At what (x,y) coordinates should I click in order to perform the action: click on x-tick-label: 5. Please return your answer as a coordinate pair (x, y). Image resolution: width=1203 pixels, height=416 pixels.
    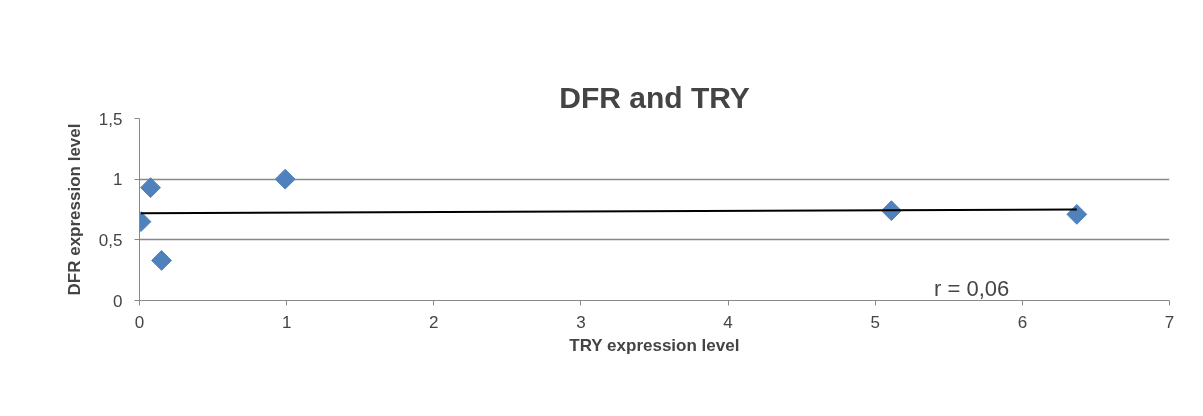
    Looking at the image, I should click on (875, 322).